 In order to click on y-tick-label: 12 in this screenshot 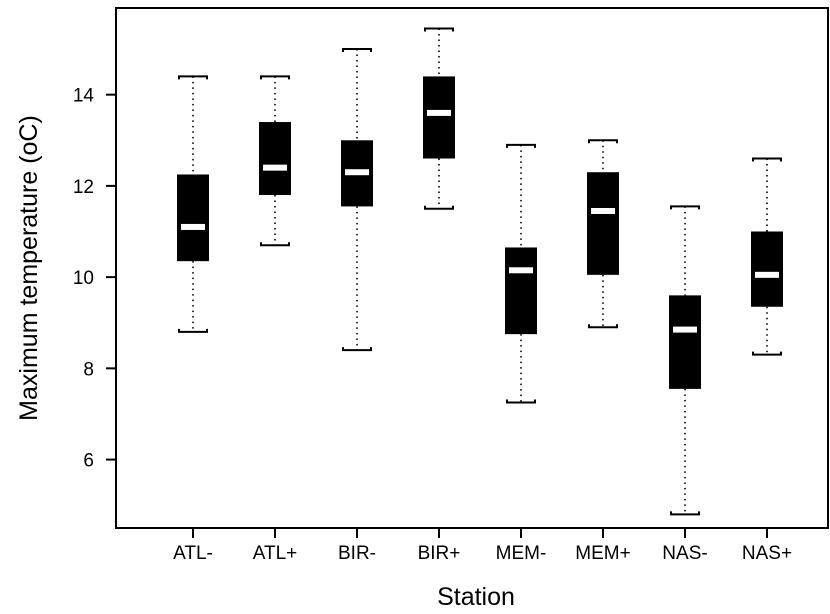, I will do `click(83, 187)`.